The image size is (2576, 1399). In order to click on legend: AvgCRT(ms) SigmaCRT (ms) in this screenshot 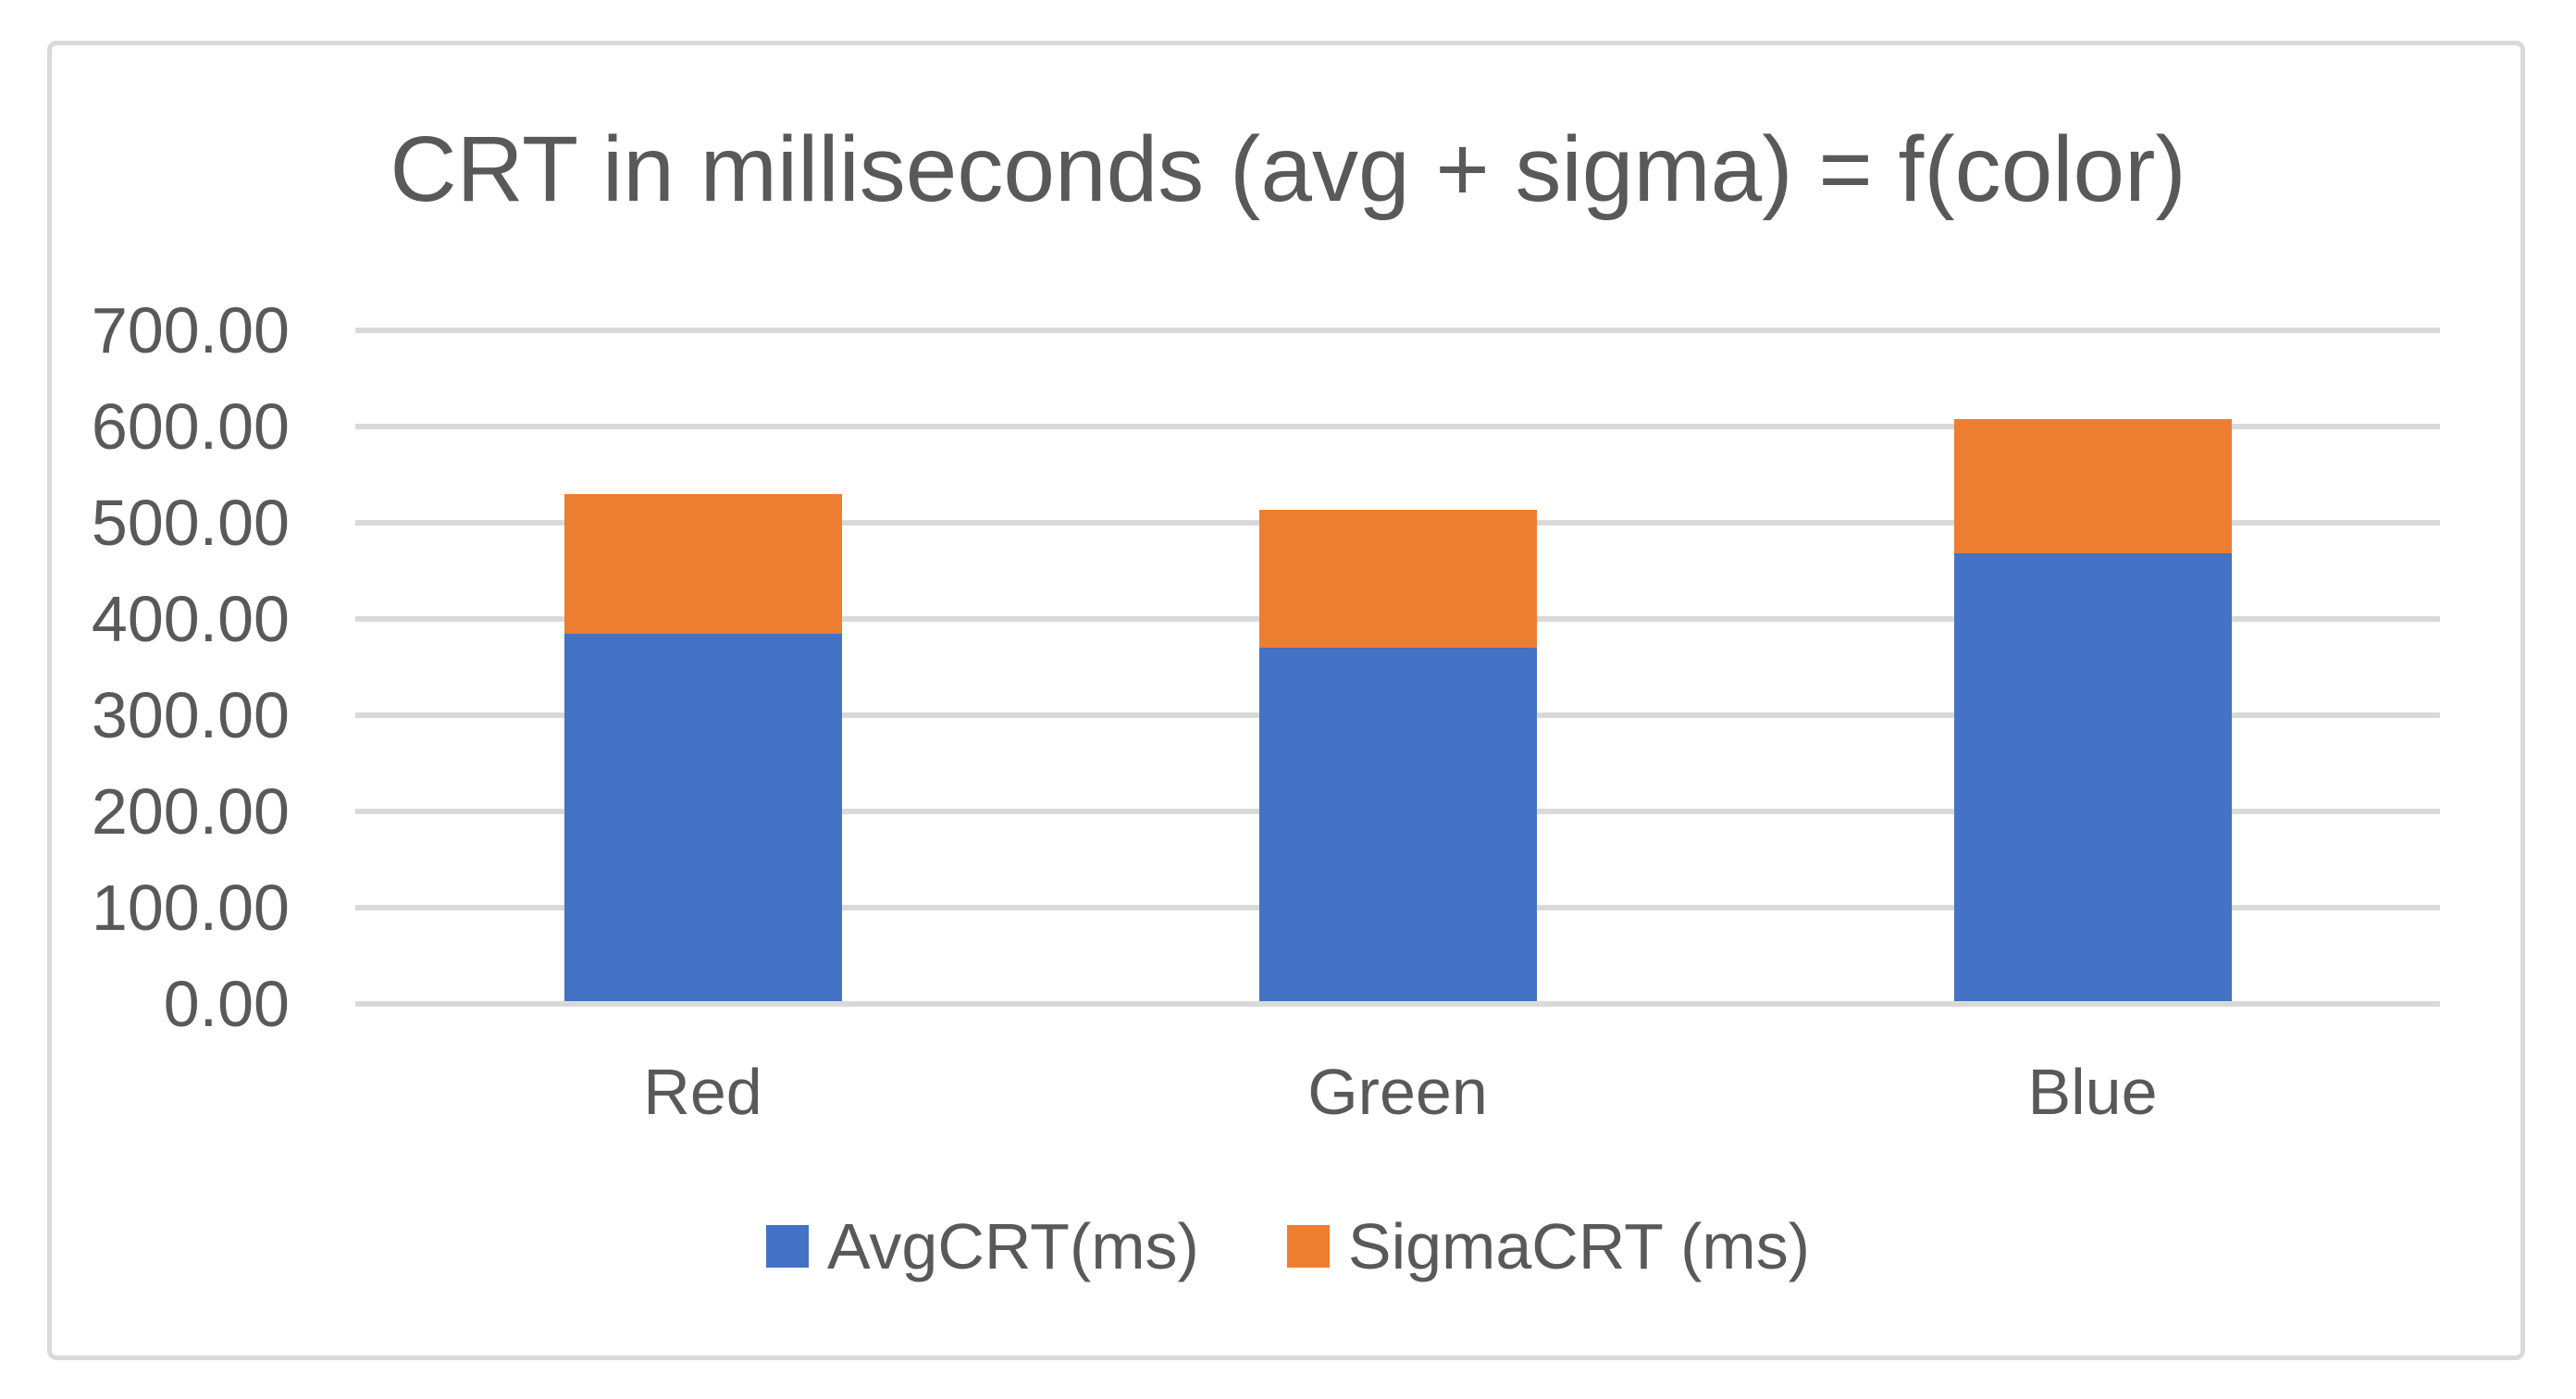, I will do `click(1288, 1246)`.